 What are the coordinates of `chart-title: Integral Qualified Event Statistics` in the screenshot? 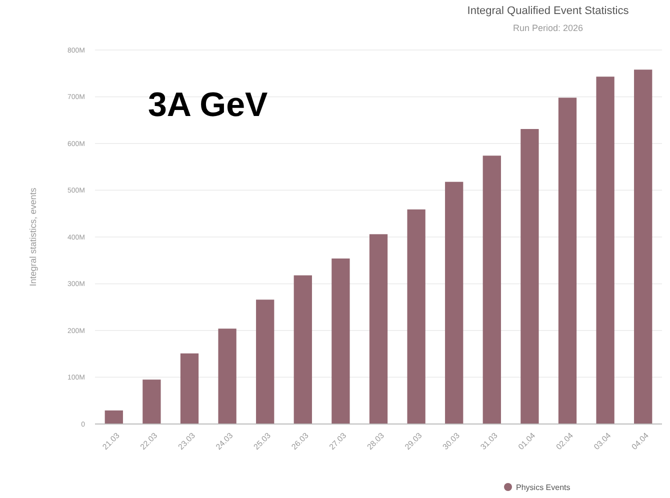 It's located at (548, 11).